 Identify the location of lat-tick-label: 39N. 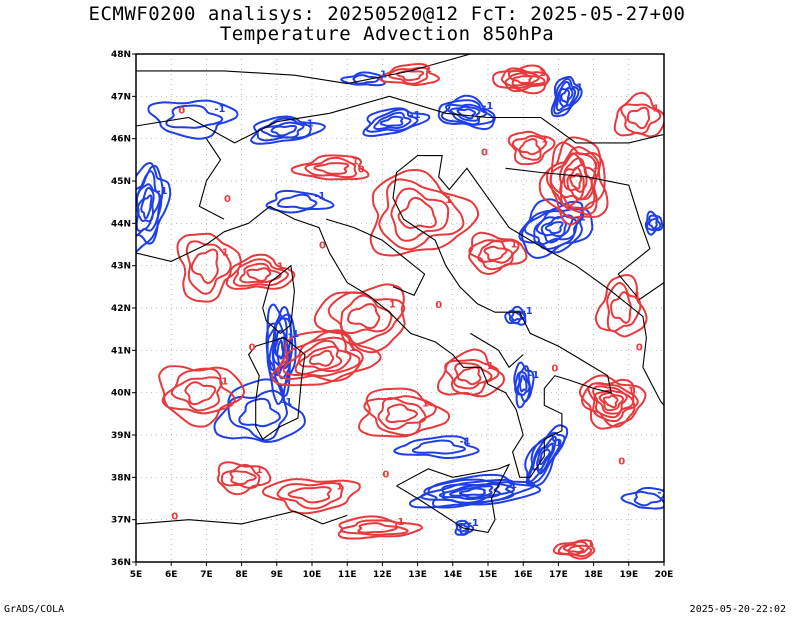
(121, 436).